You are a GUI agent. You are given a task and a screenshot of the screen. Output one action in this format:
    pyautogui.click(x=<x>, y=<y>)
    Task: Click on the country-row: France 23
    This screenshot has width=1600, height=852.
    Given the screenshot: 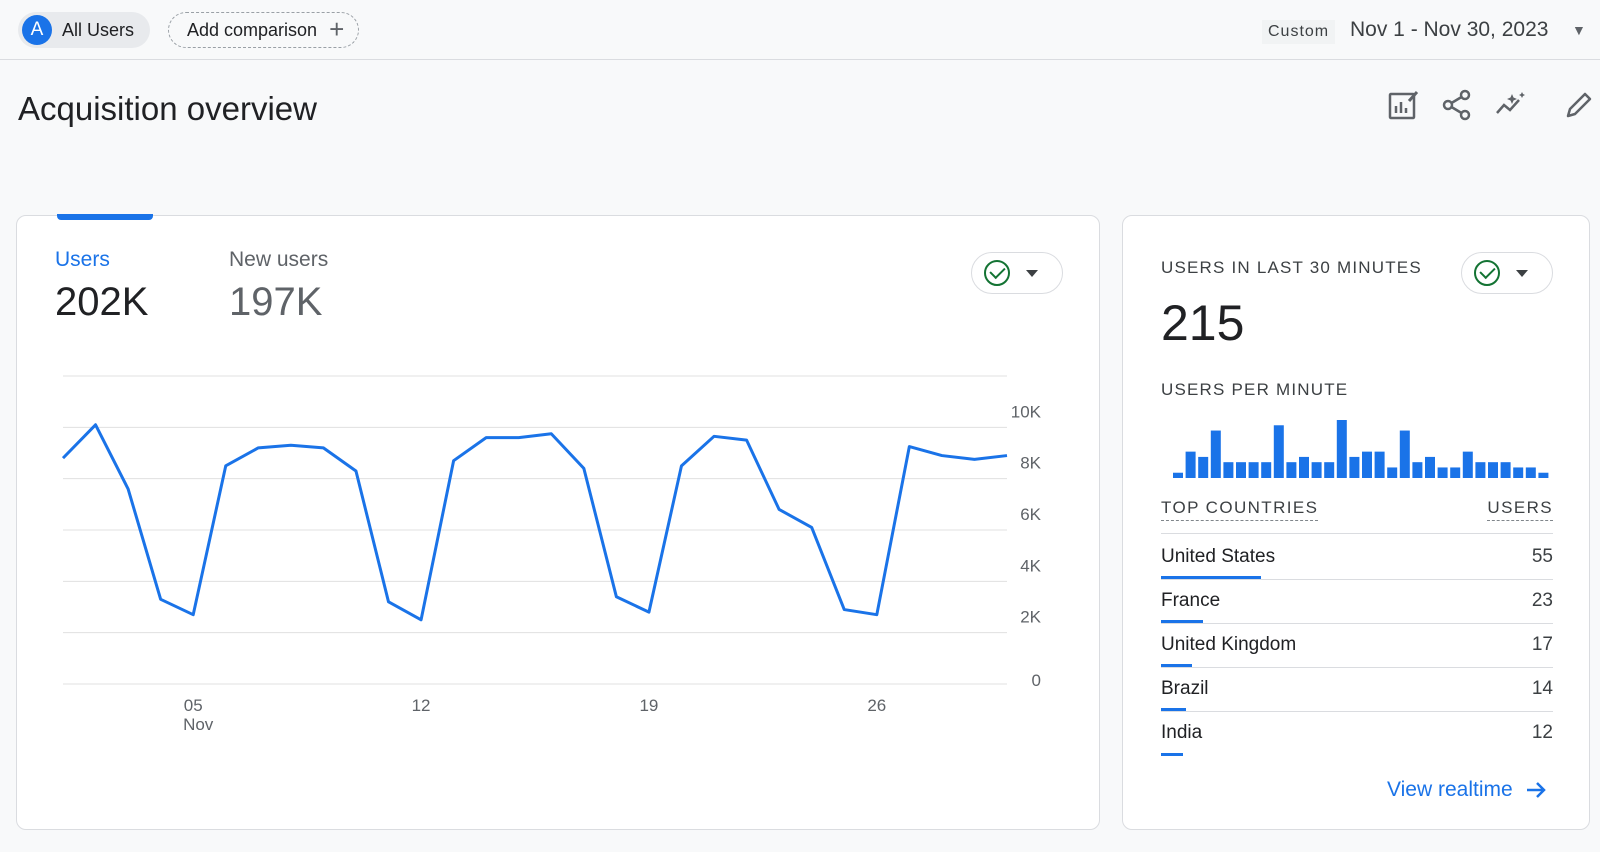 What is the action you would take?
    pyautogui.click(x=1357, y=602)
    